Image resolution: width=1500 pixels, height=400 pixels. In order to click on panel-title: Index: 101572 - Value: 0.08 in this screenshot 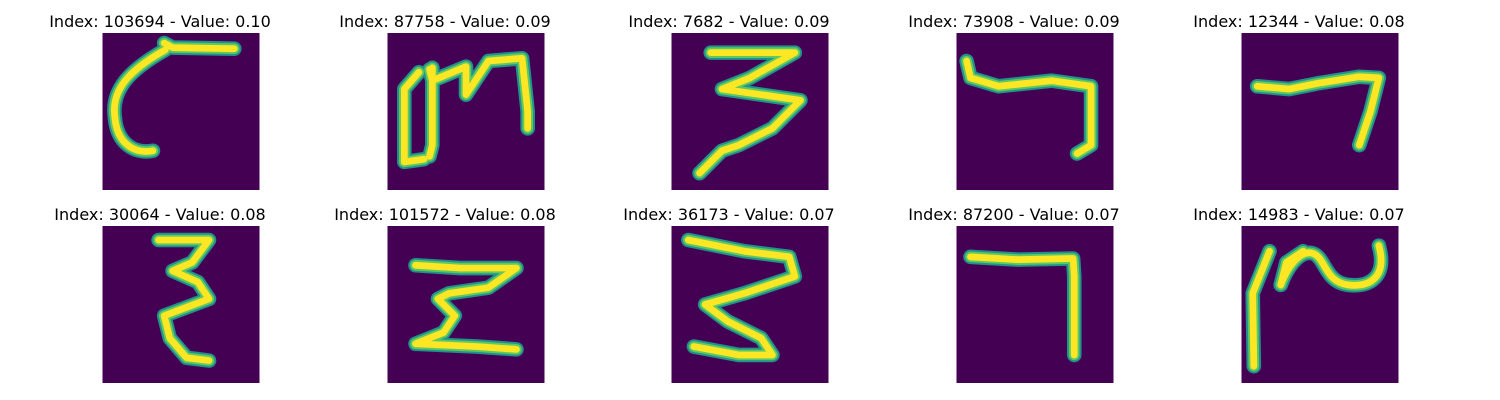, I will do `click(445, 214)`.